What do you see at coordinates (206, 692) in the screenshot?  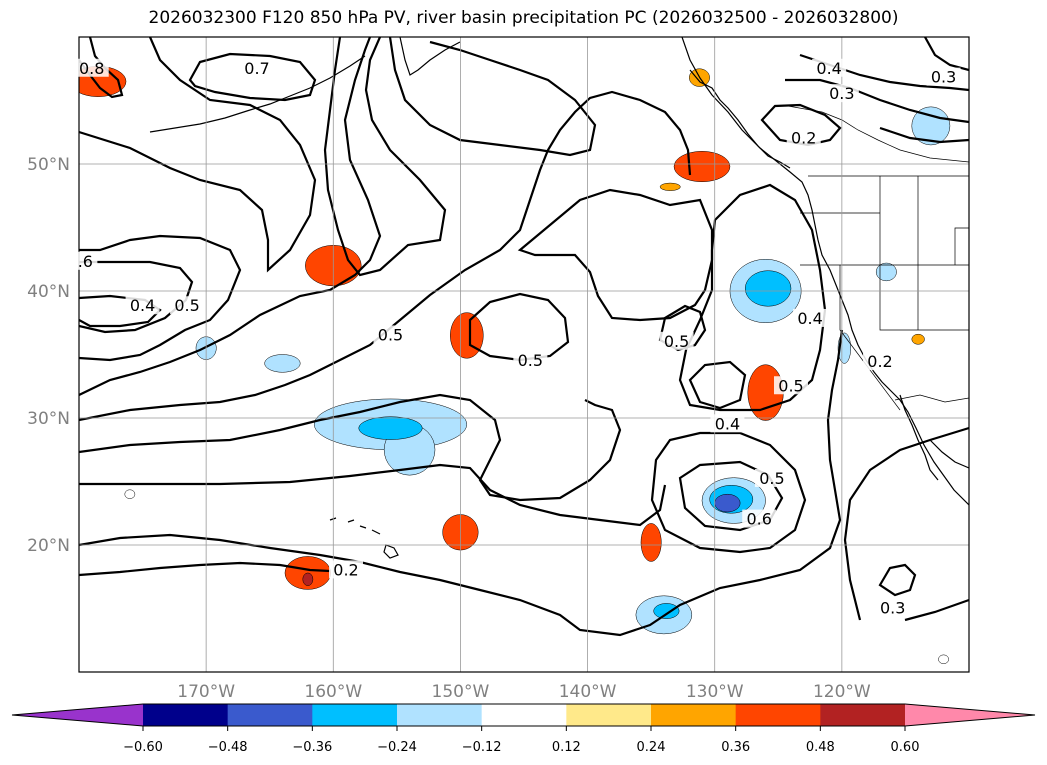 I see `lon-tick-label: 170°W` at bounding box center [206, 692].